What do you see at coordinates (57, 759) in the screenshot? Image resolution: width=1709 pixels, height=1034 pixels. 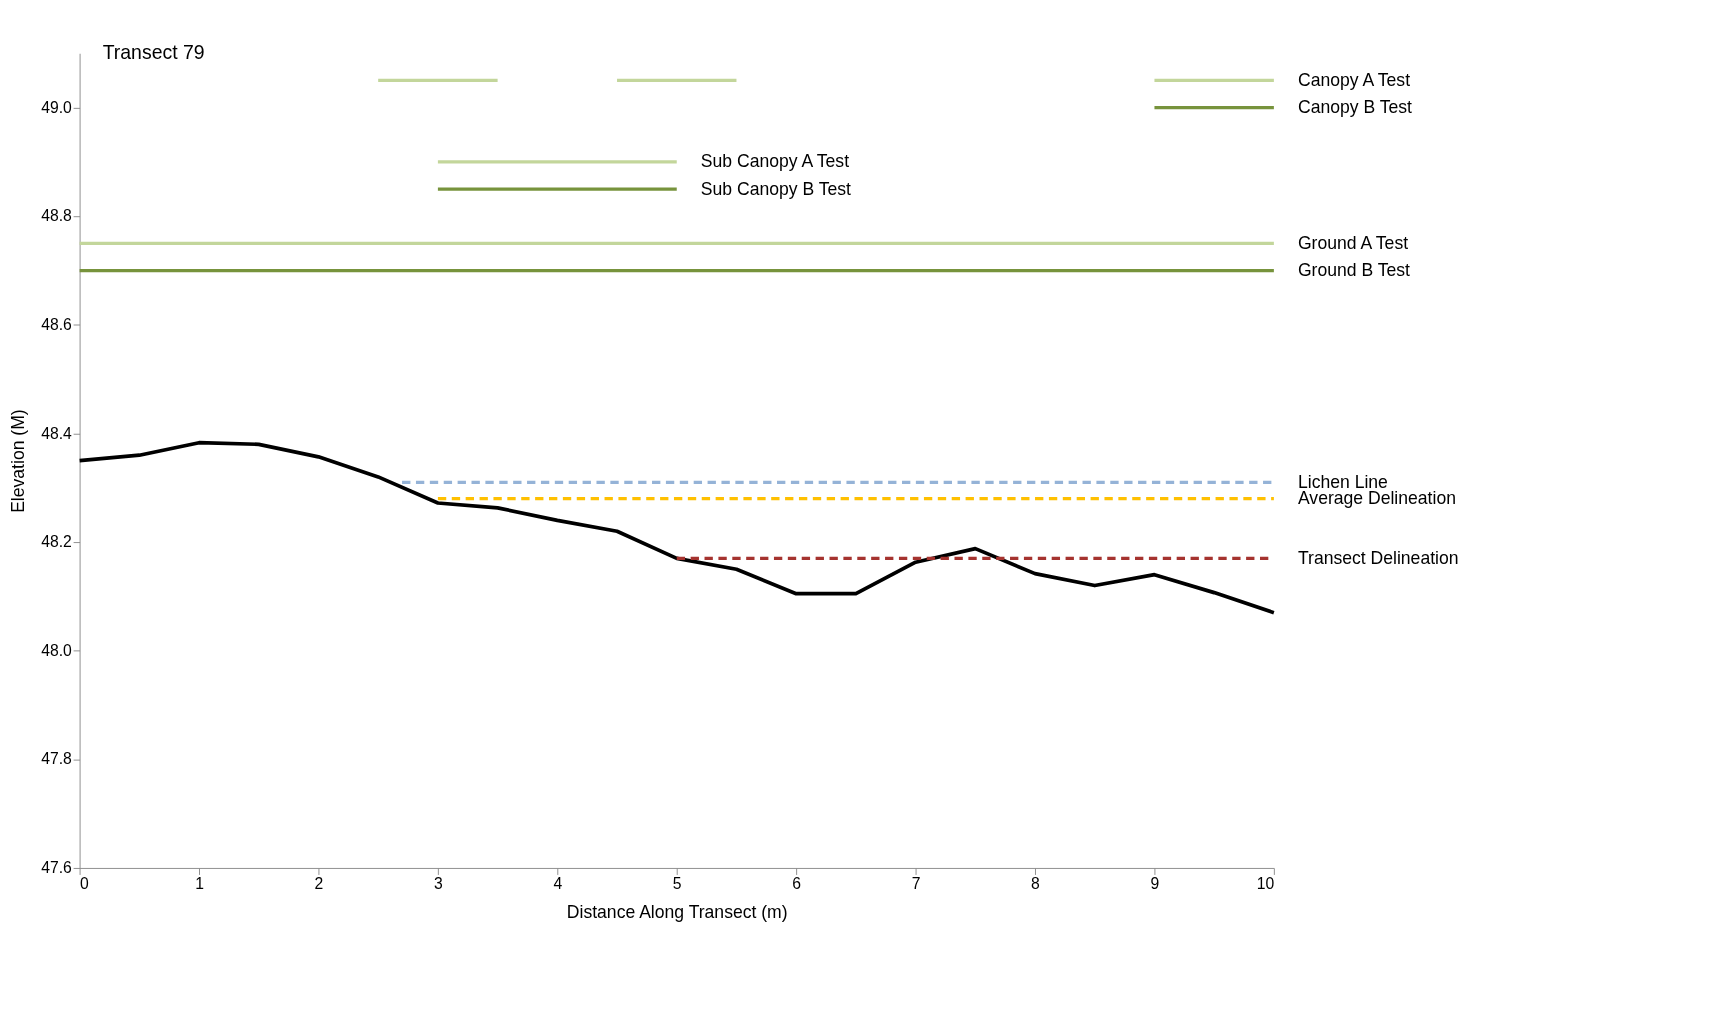 I see `y-tick-label: 47.8` at bounding box center [57, 759].